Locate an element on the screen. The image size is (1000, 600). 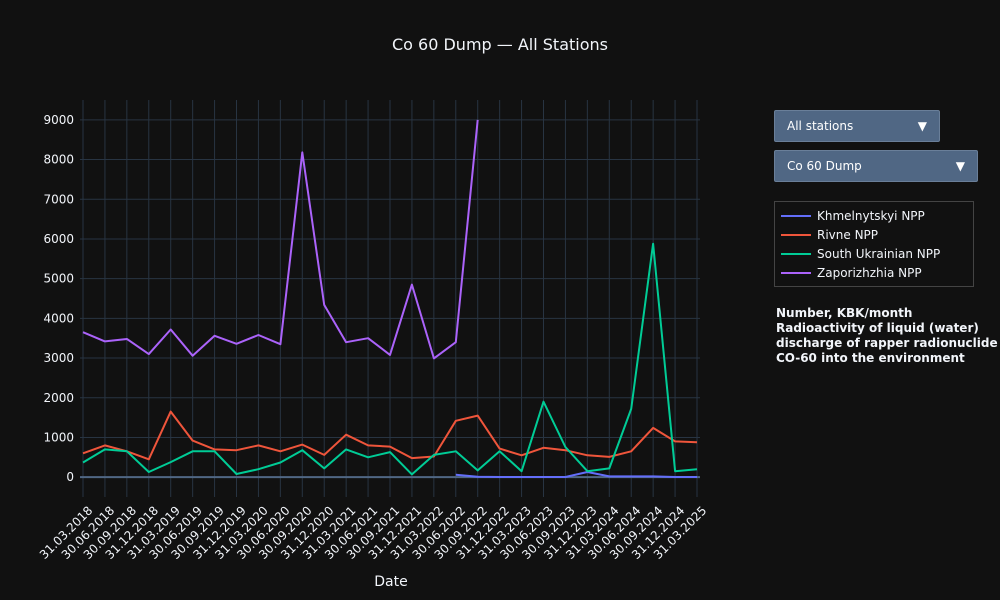
y-tick-label: 1000 is located at coordinates (58, 437).